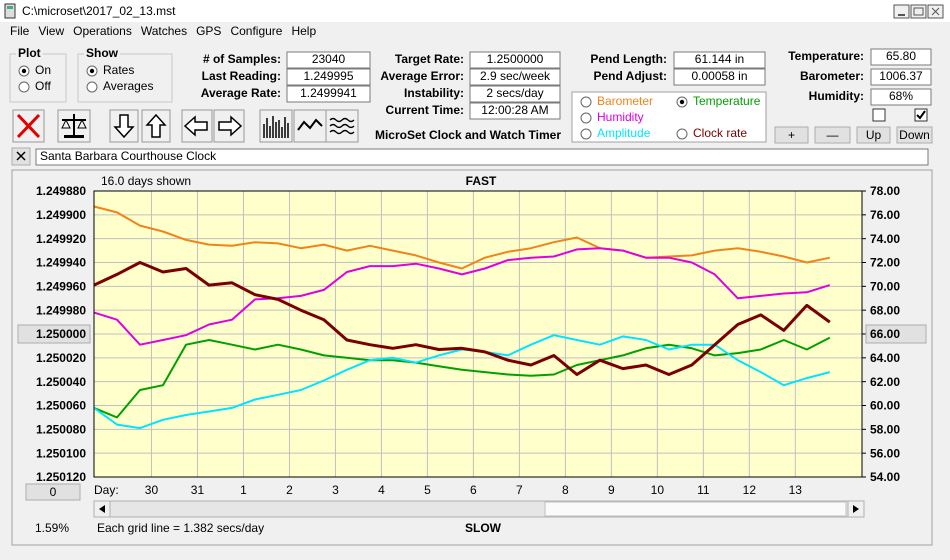 Image resolution: width=950 pixels, height=560 pixels. I want to click on group-title: Plot, so click(29, 53).